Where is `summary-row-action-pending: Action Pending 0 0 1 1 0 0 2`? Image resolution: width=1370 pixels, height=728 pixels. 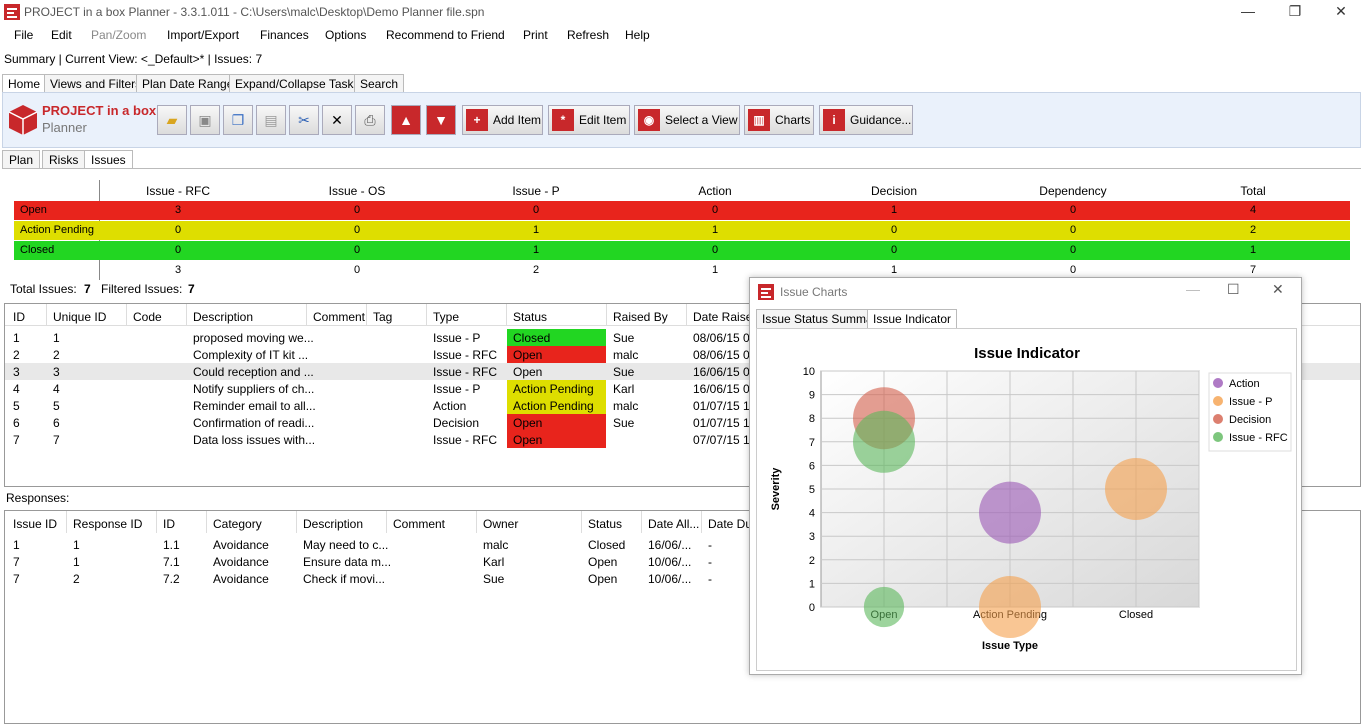 summary-row-action-pending: Action Pending 0 0 1 1 0 0 2 is located at coordinates (682, 230).